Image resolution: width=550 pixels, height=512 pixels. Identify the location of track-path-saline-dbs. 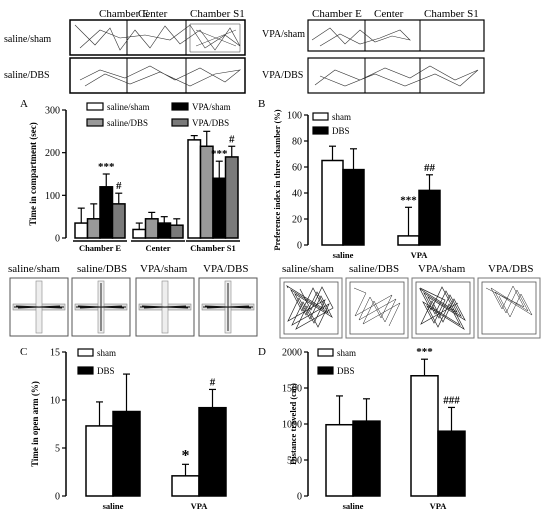
(160, 76).